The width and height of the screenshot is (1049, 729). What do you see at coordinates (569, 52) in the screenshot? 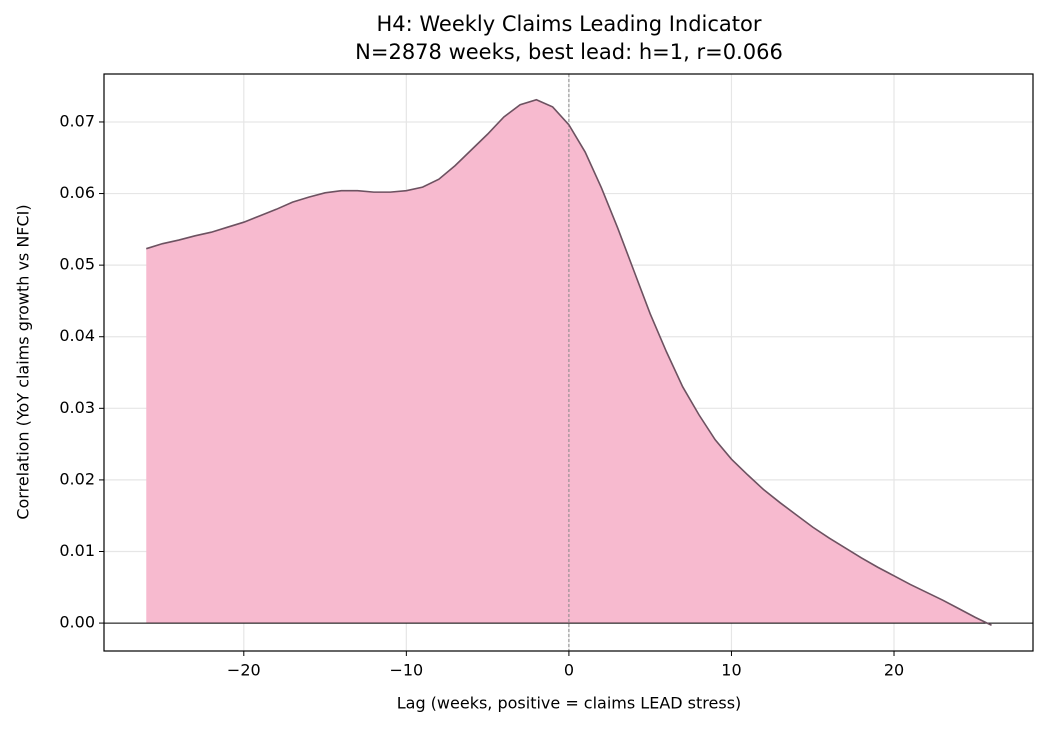
I see `chart-subtitle: N=2878 weeks, best lead: h=1, r=0.066` at bounding box center [569, 52].